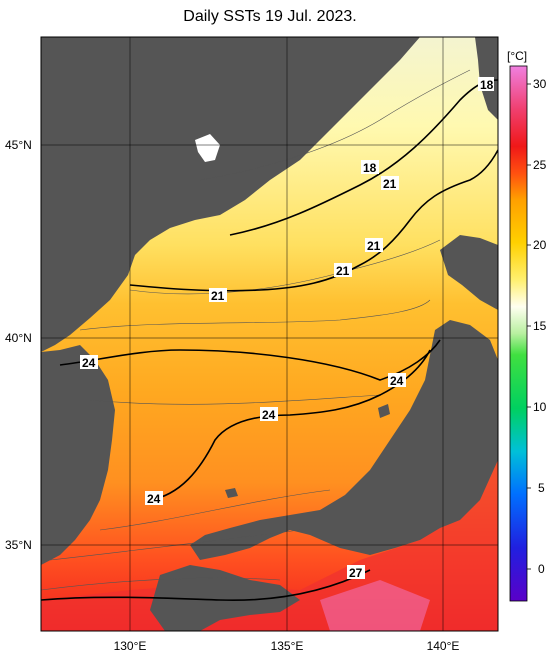 This screenshot has width=558, height=657. What do you see at coordinates (541, 488) in the screenshot?
I see `colorbar-tick-label: 5` at bounding box center [541, 488].